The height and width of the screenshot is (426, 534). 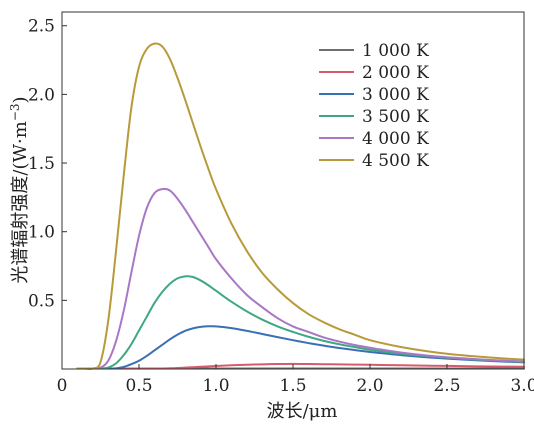 I want to click on y-axis-title-close: ), so click(x=20, y=99).